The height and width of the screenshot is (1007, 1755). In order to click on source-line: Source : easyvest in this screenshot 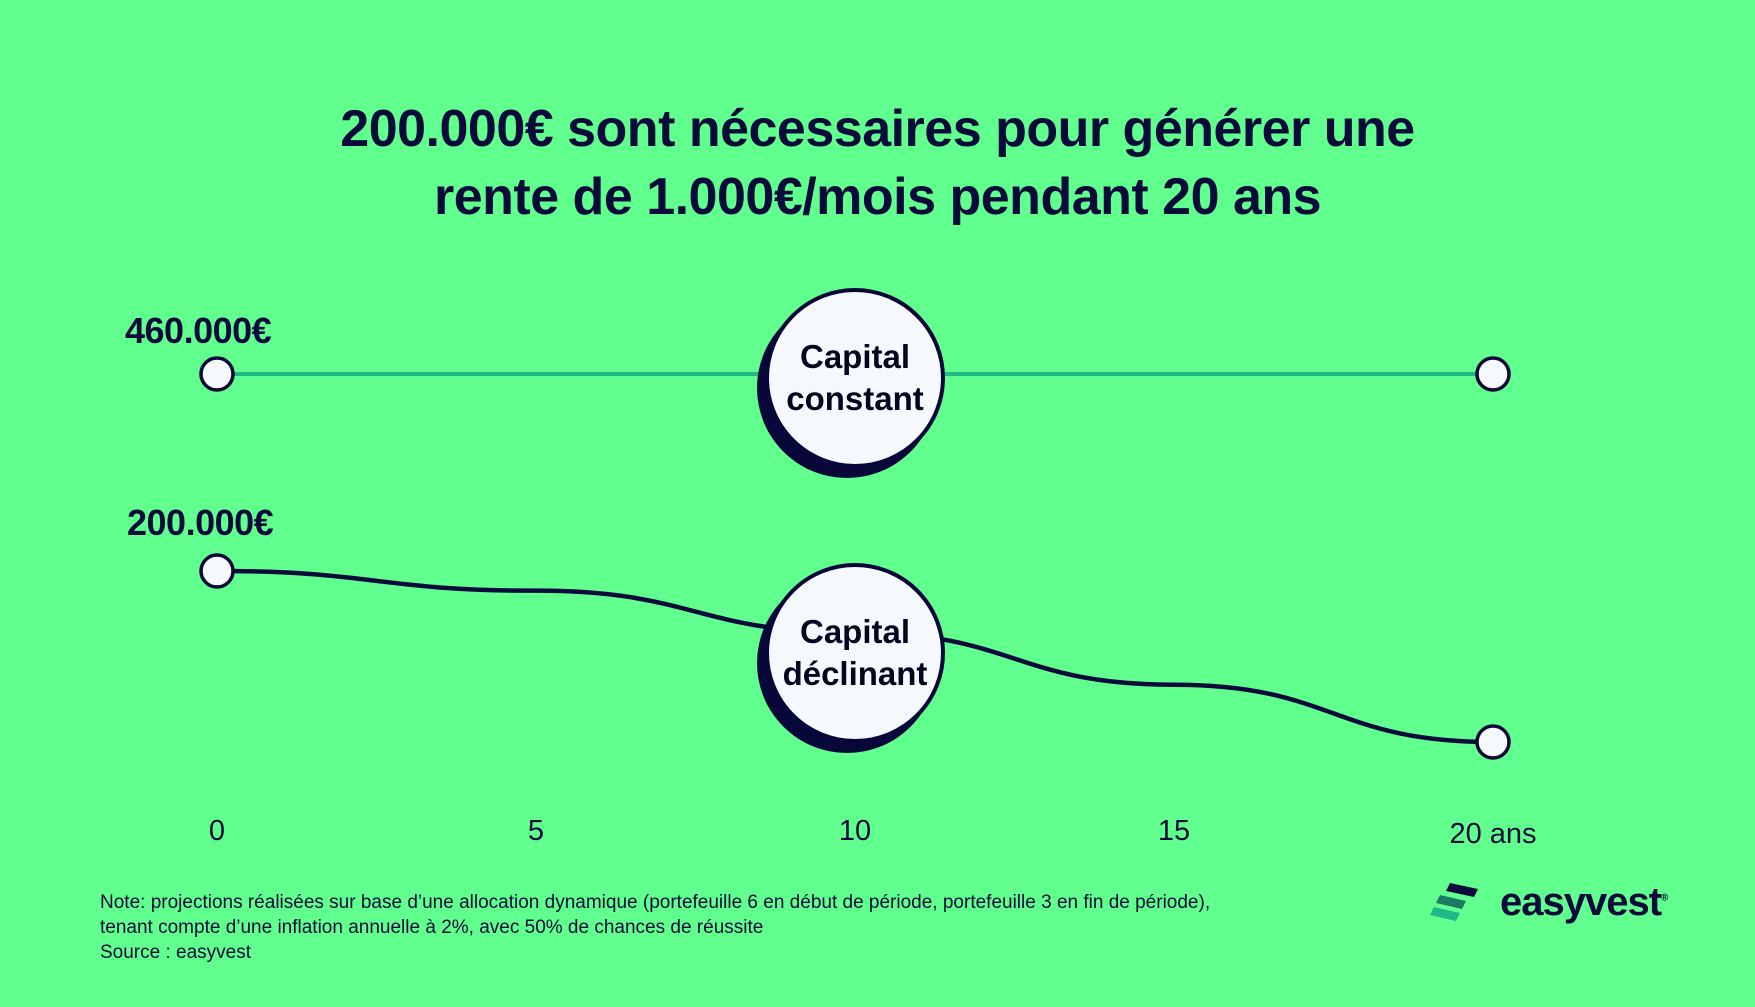, I will do `click(176, 952)`.